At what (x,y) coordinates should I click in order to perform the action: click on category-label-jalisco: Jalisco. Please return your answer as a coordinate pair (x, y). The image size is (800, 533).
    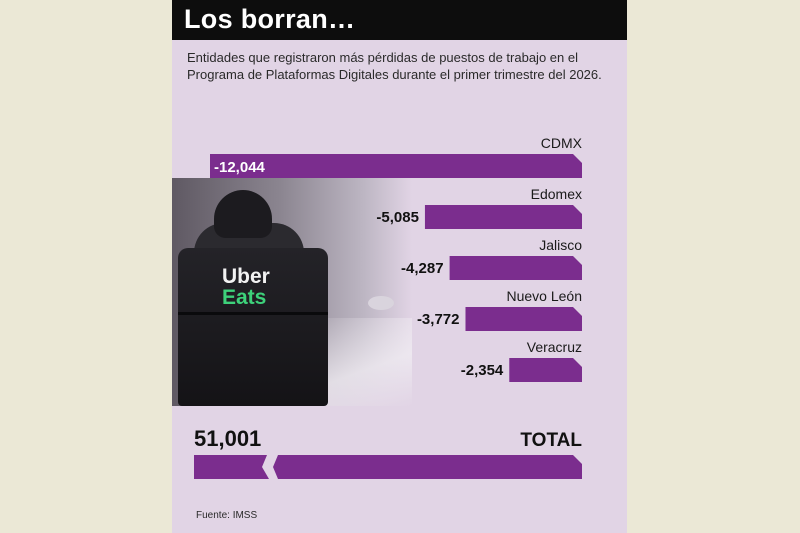
    Looking at the image, I should click on (560, 245).